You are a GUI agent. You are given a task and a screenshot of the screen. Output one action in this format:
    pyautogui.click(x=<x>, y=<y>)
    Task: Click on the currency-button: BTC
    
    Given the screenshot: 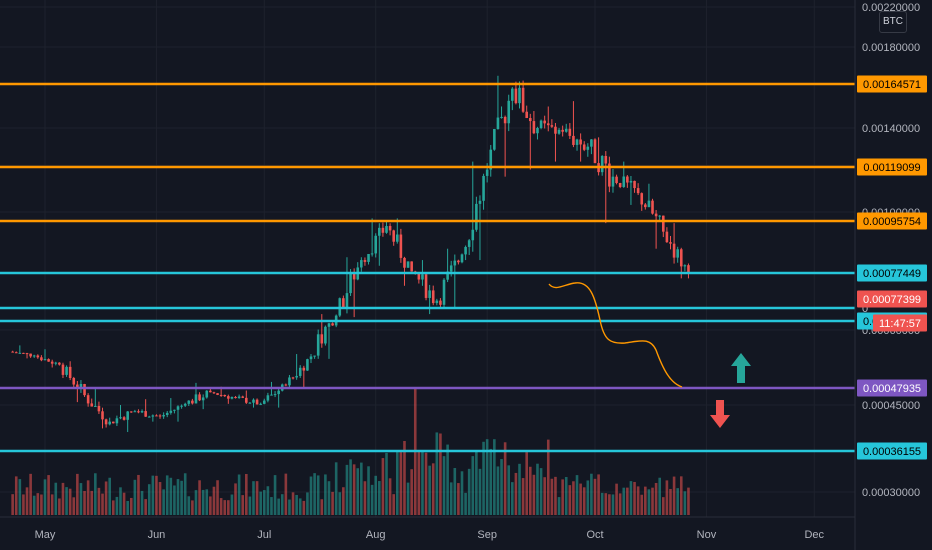 What is the action you would take?
    pyautogui.click(x=893, y=22)
    